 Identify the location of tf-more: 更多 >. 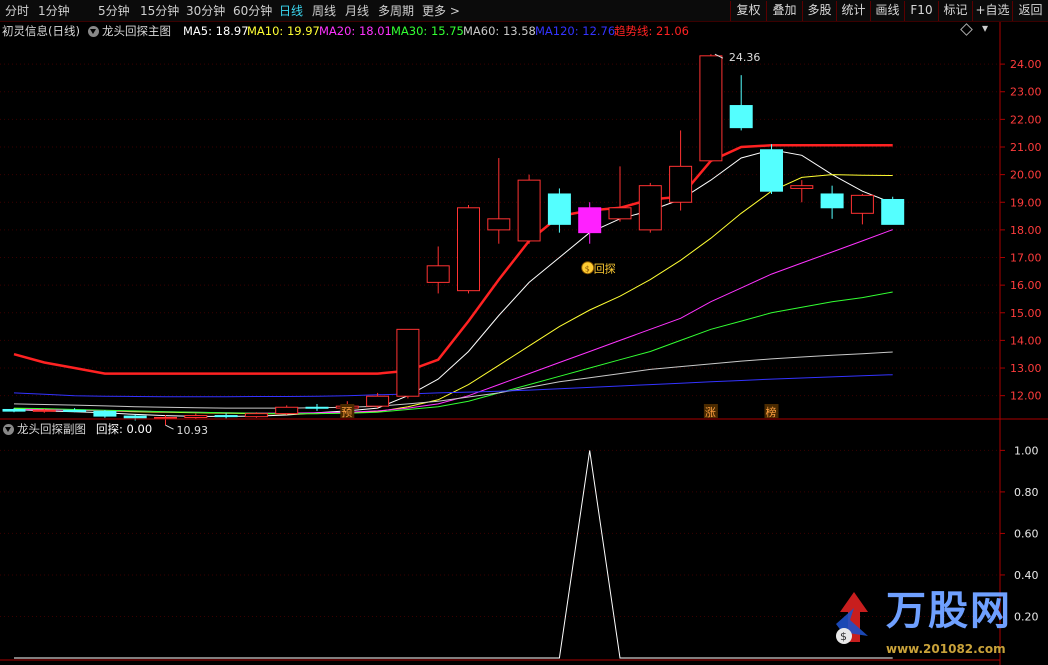
(441, 11).